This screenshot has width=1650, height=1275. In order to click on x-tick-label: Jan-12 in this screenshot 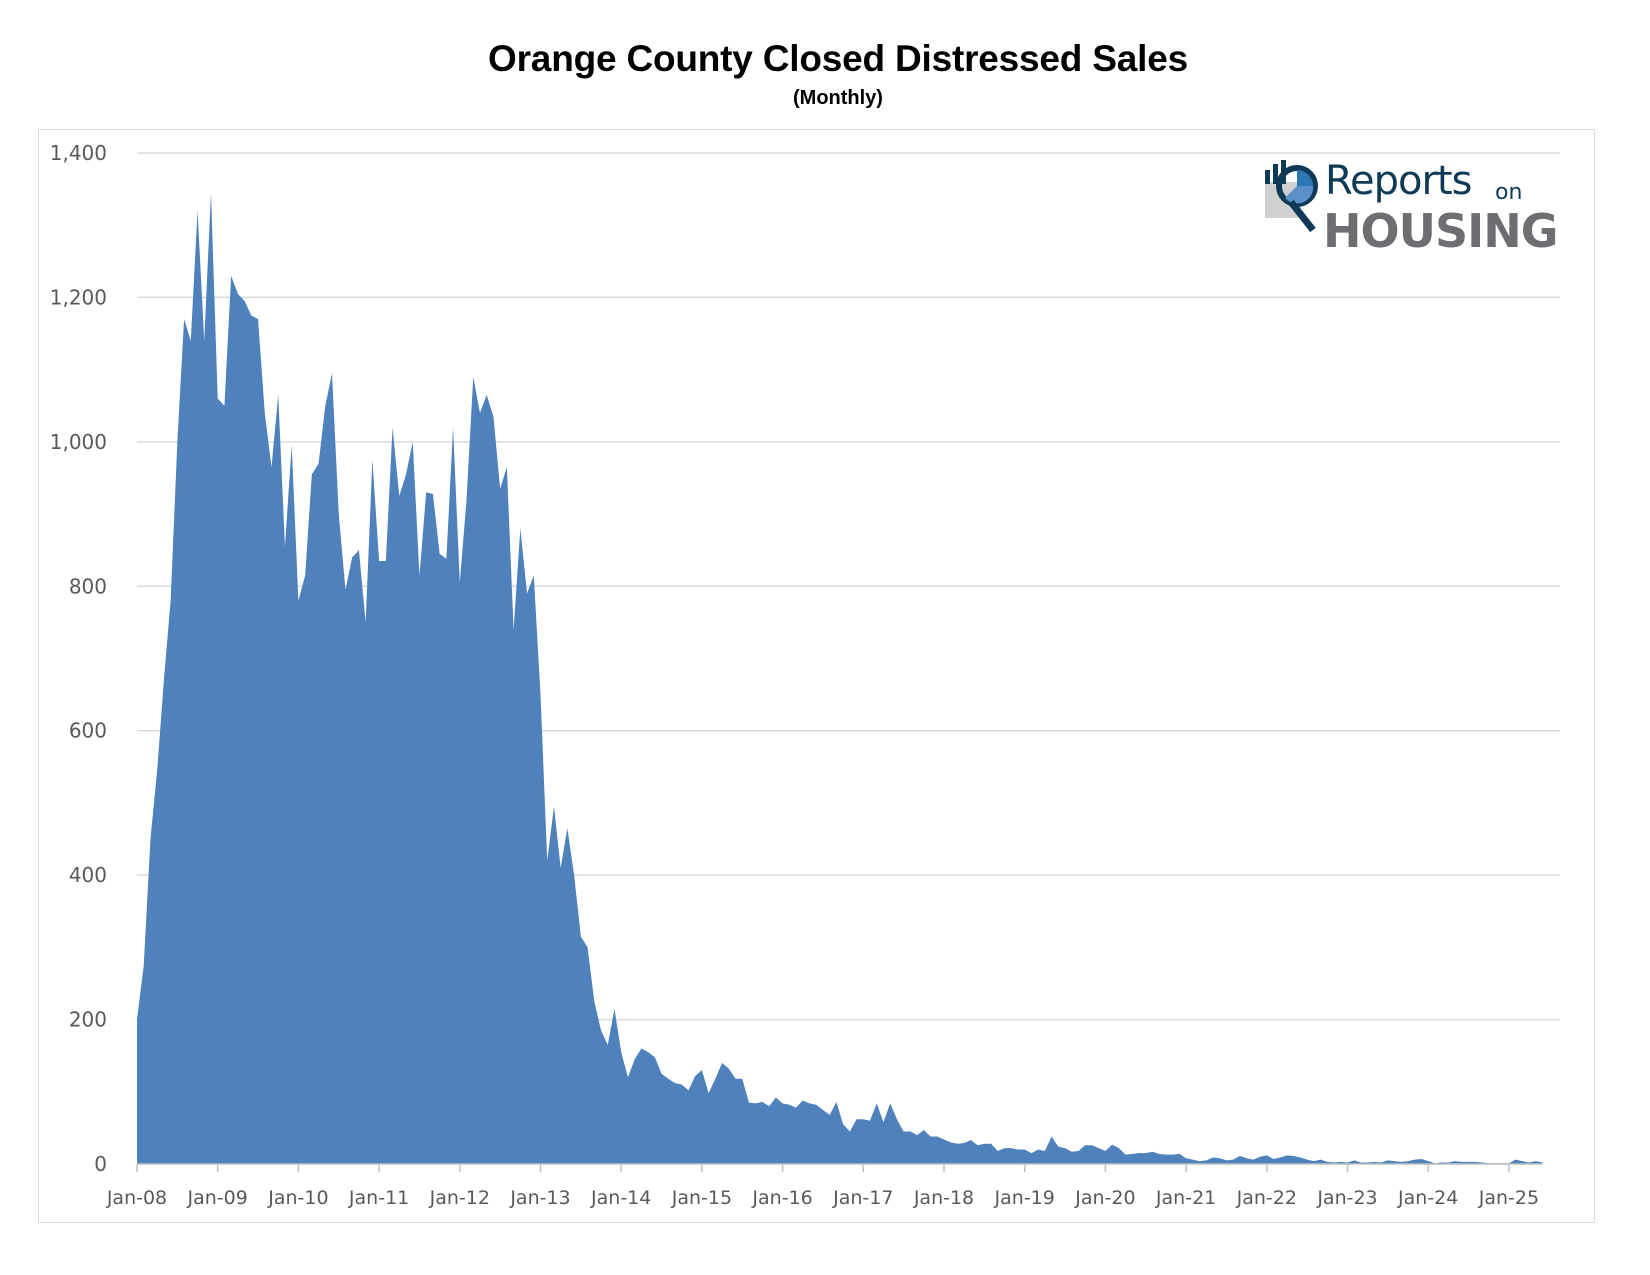, I will do `click(459, 1198)`.